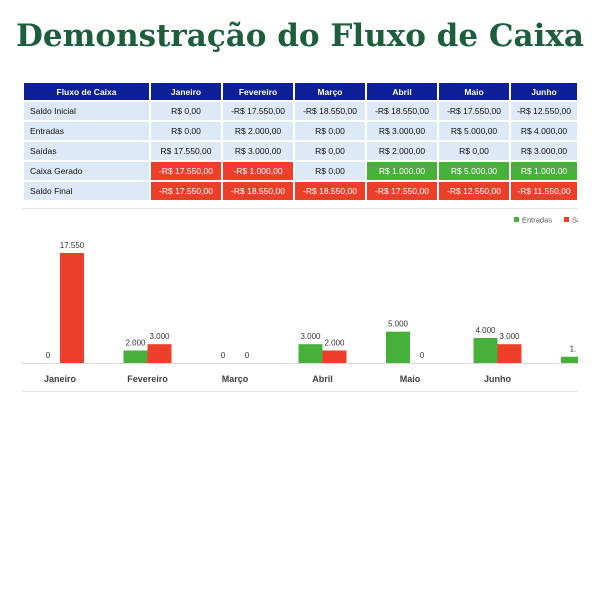 This screenshot has height=600, width=600. What do you see at coordinates (566, 219) in the screenshot?
I see `legend-swatch-saí` at bounding box center [566, 219].